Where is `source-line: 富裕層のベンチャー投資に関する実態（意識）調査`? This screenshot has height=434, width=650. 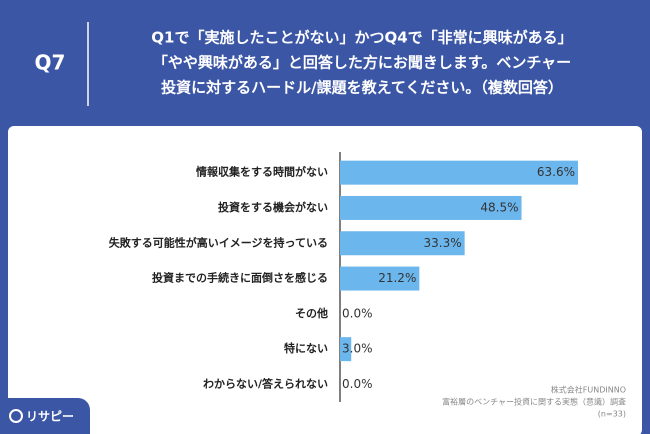 source-line: 富裕層のベンチャー投資に関する実態（意識）調査 is located at coordinates (534, 402).